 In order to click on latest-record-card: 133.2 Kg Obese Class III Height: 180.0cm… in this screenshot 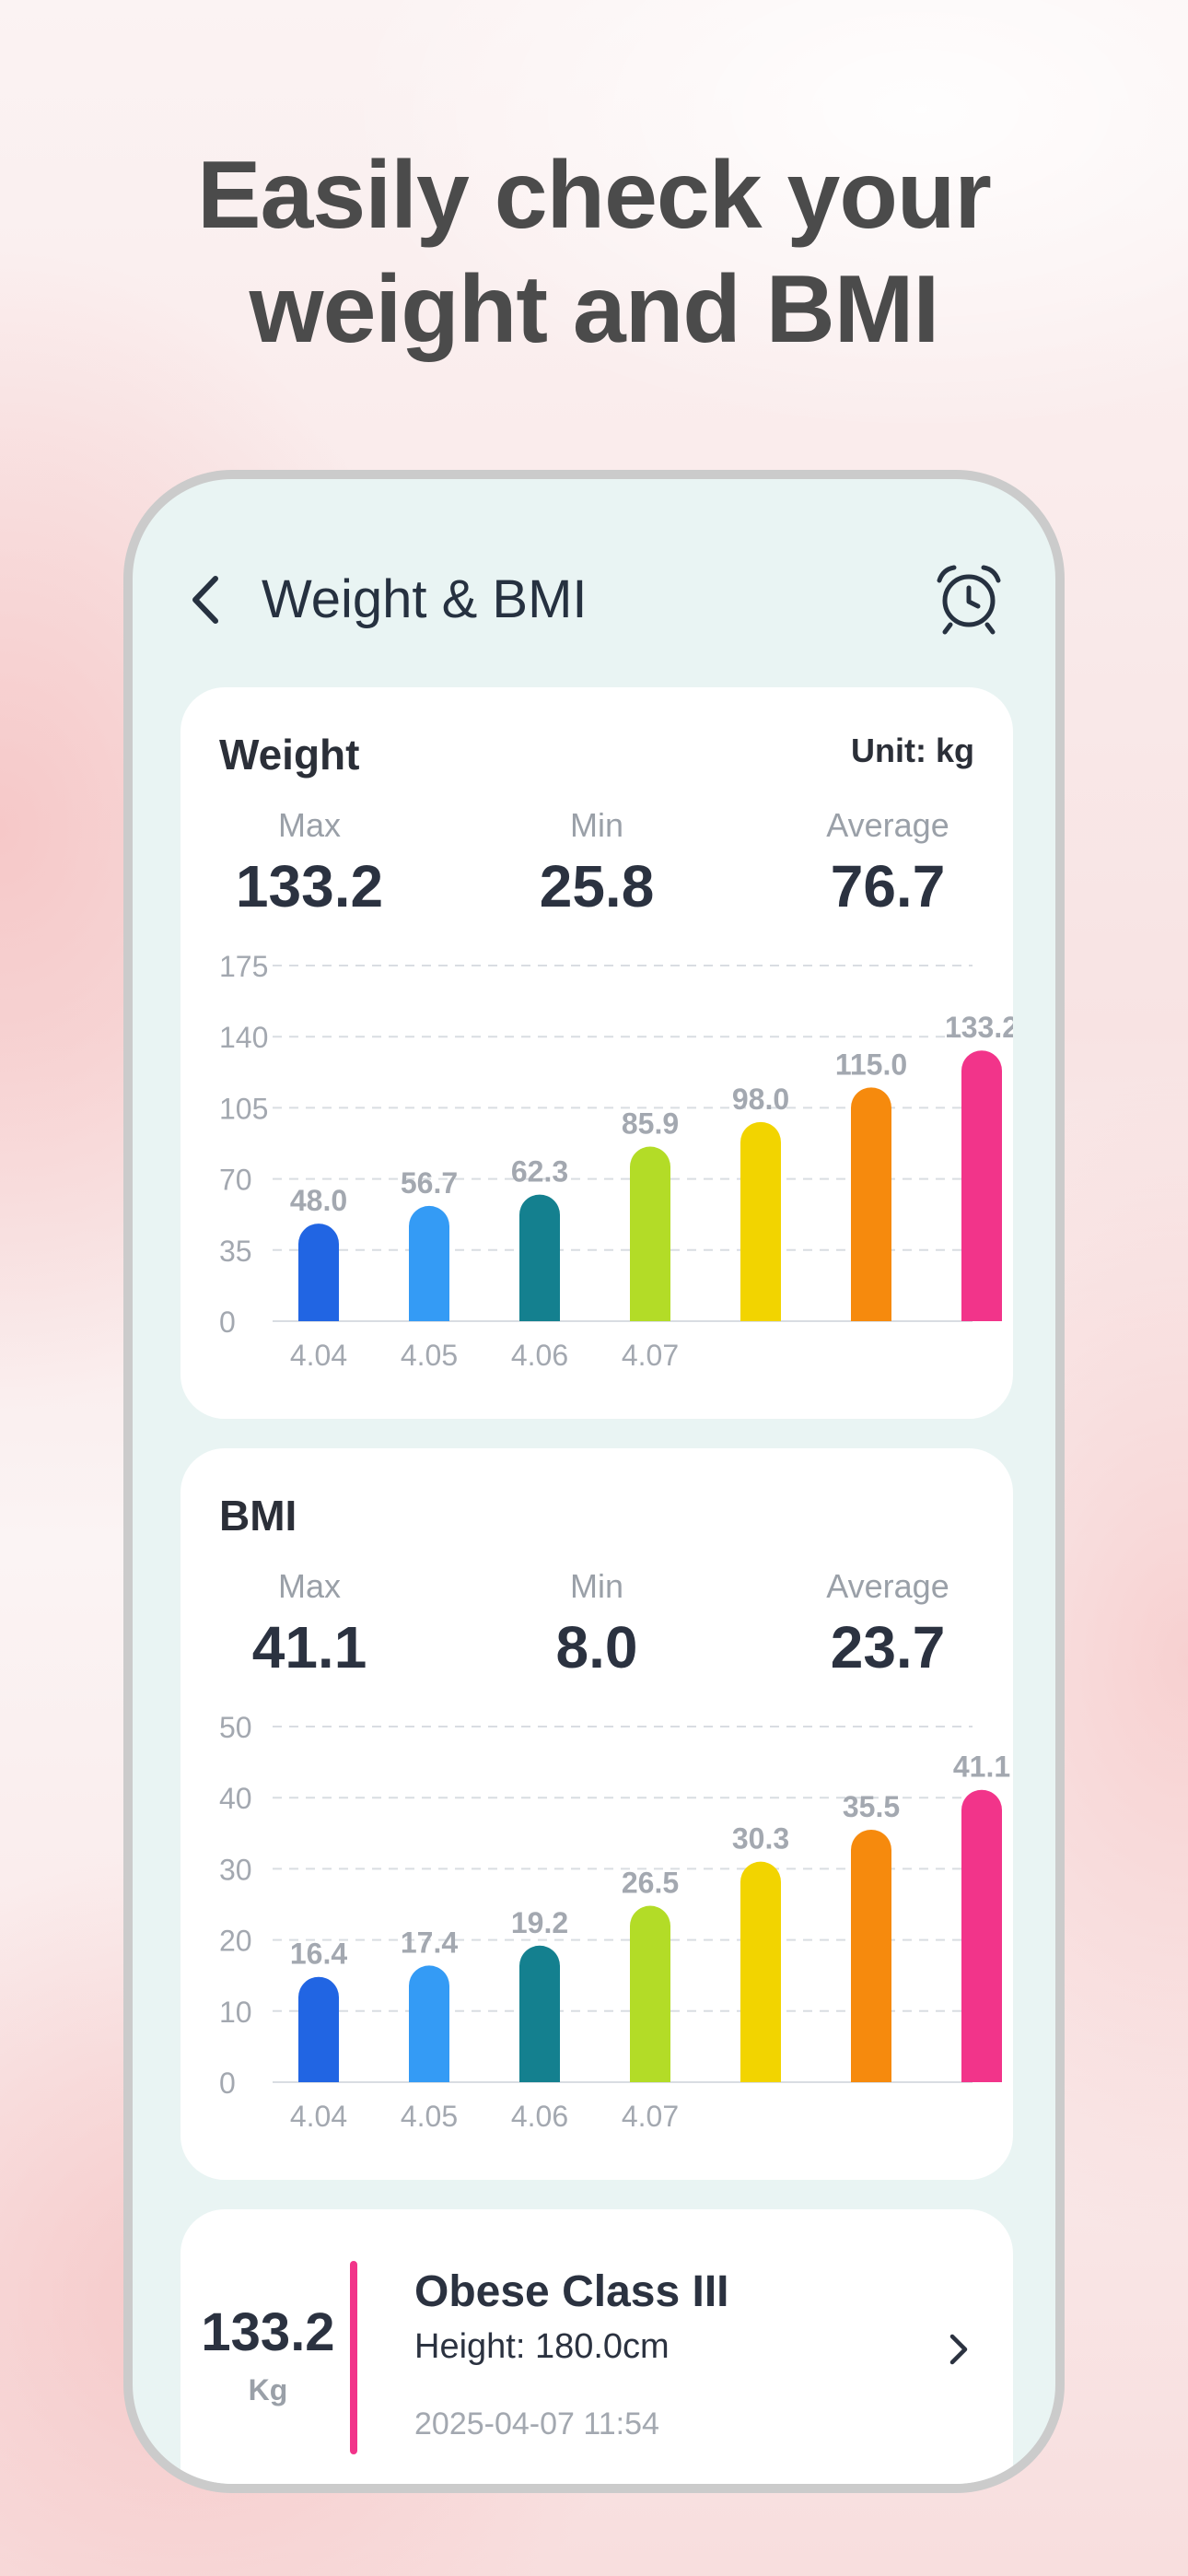, I will do `click(597, 2346)`.